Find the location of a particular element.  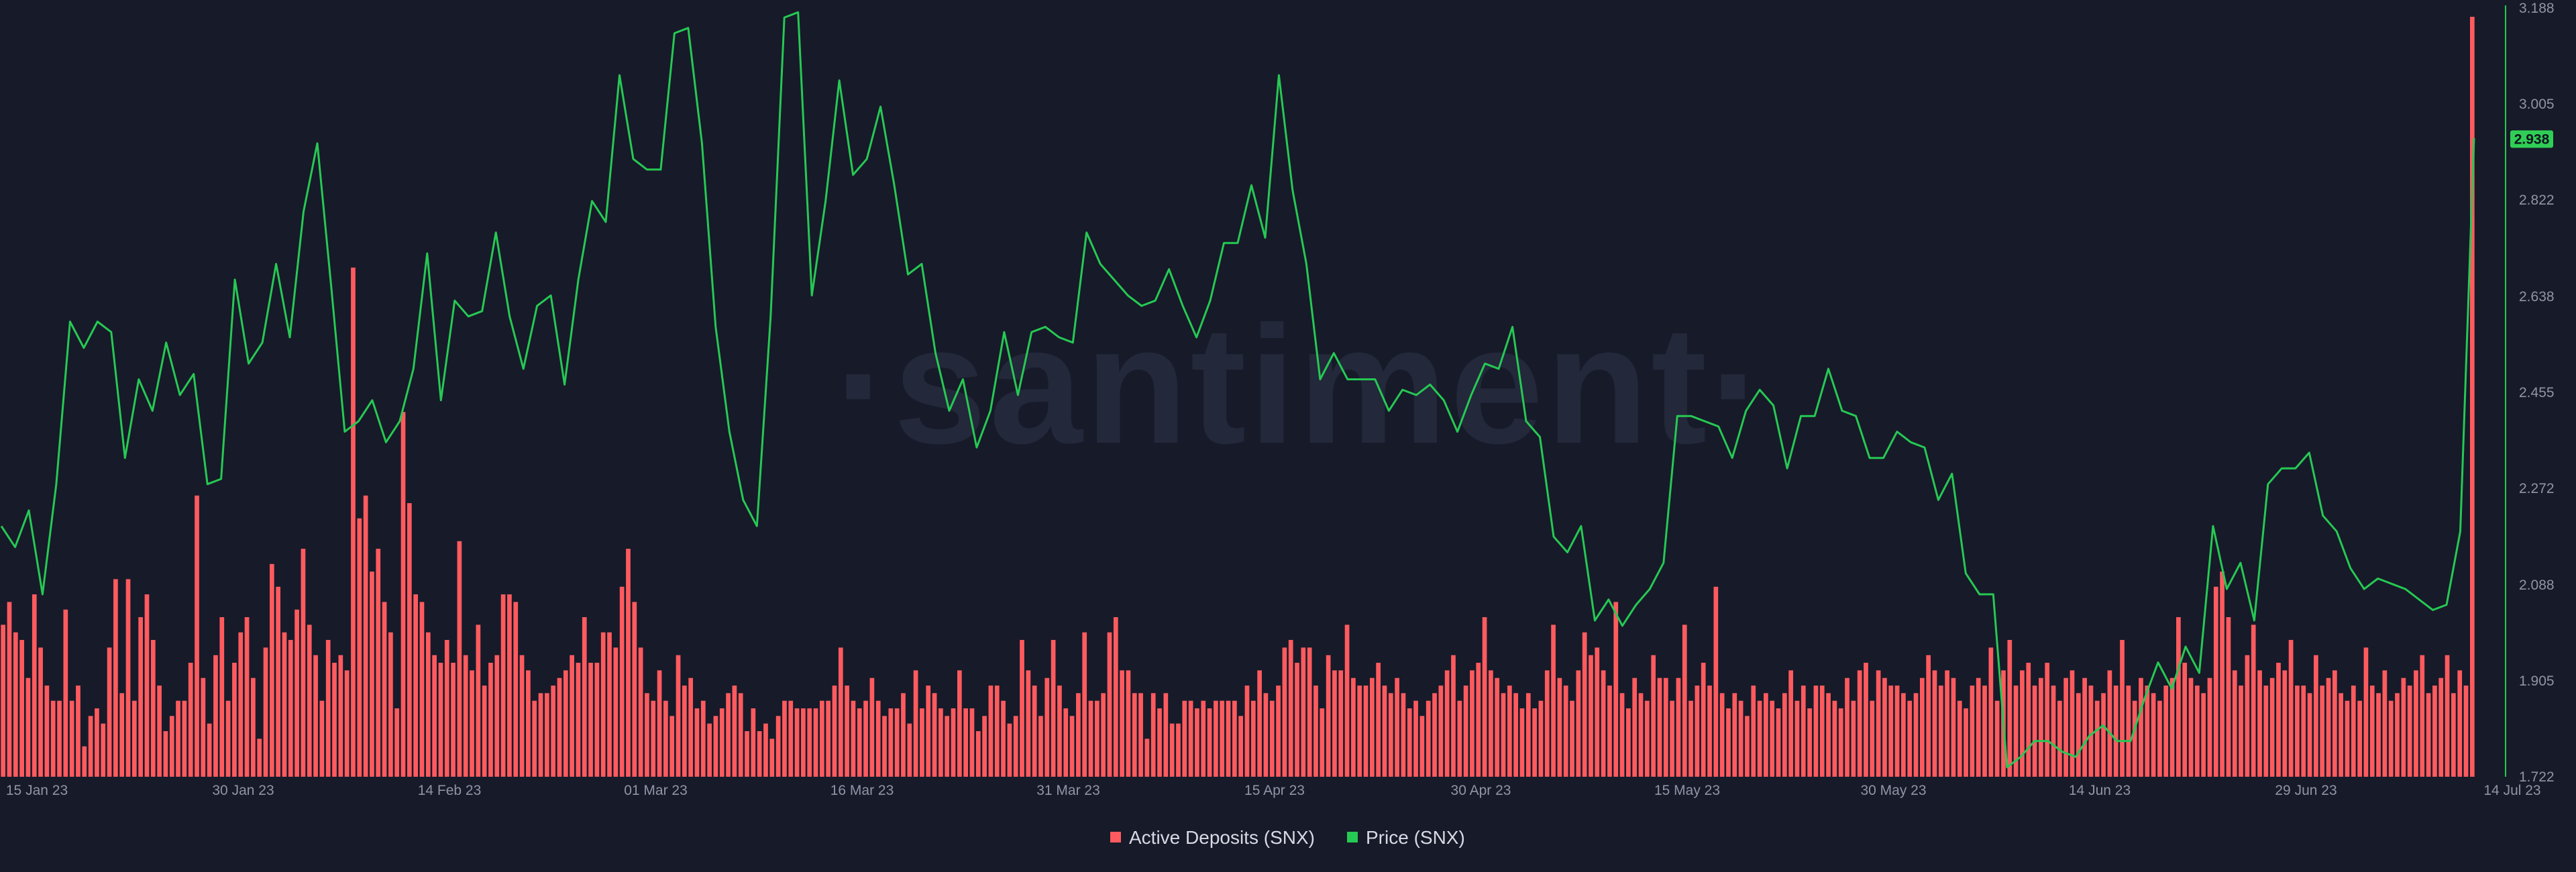

current-price-badge: 2.938 is located at coordinates (2531, 139).